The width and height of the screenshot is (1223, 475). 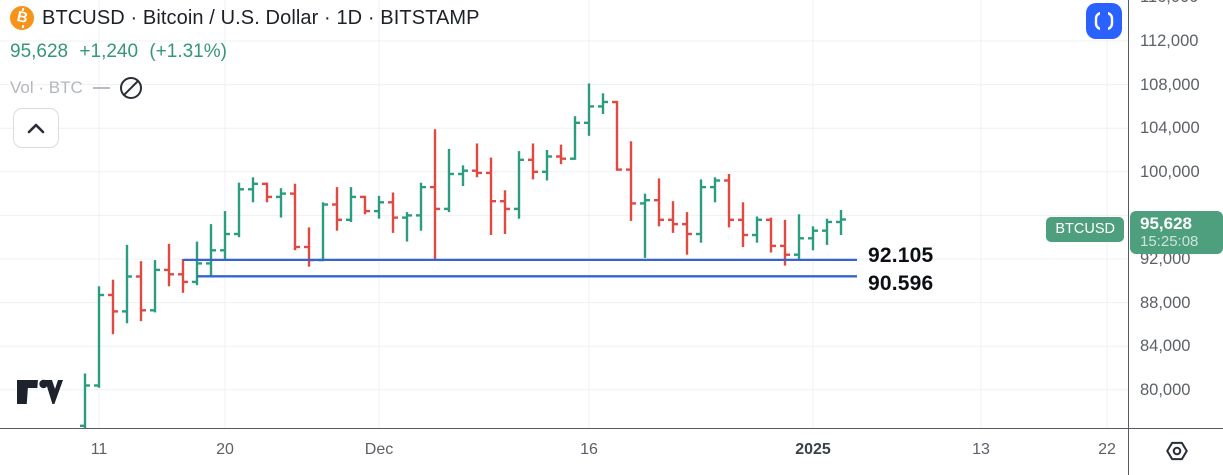 I want to click on time-axis-border, so click(x=611, y=428).